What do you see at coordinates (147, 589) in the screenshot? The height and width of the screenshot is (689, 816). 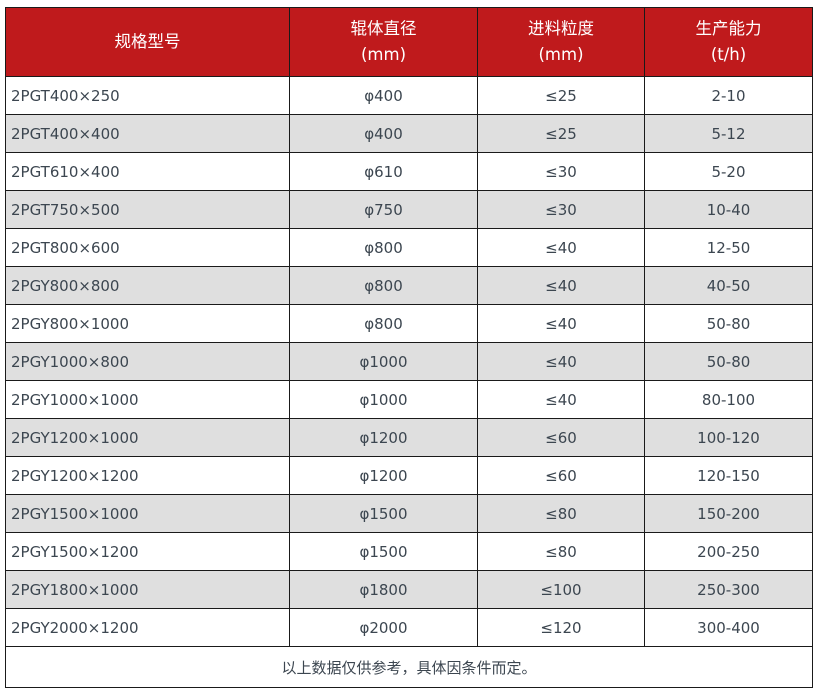 I see `cell-model: 2PGY1800×1000` at bounding box center [147, 589].